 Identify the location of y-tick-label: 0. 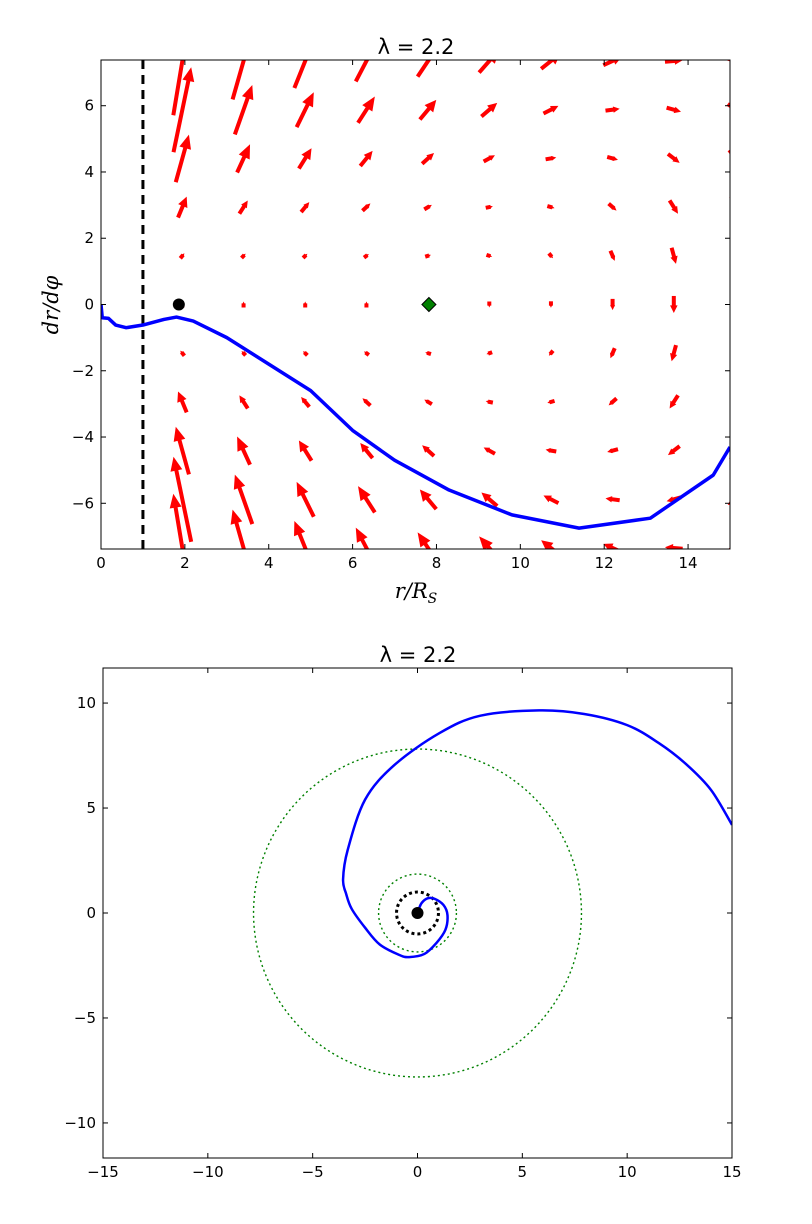
(89, 305).